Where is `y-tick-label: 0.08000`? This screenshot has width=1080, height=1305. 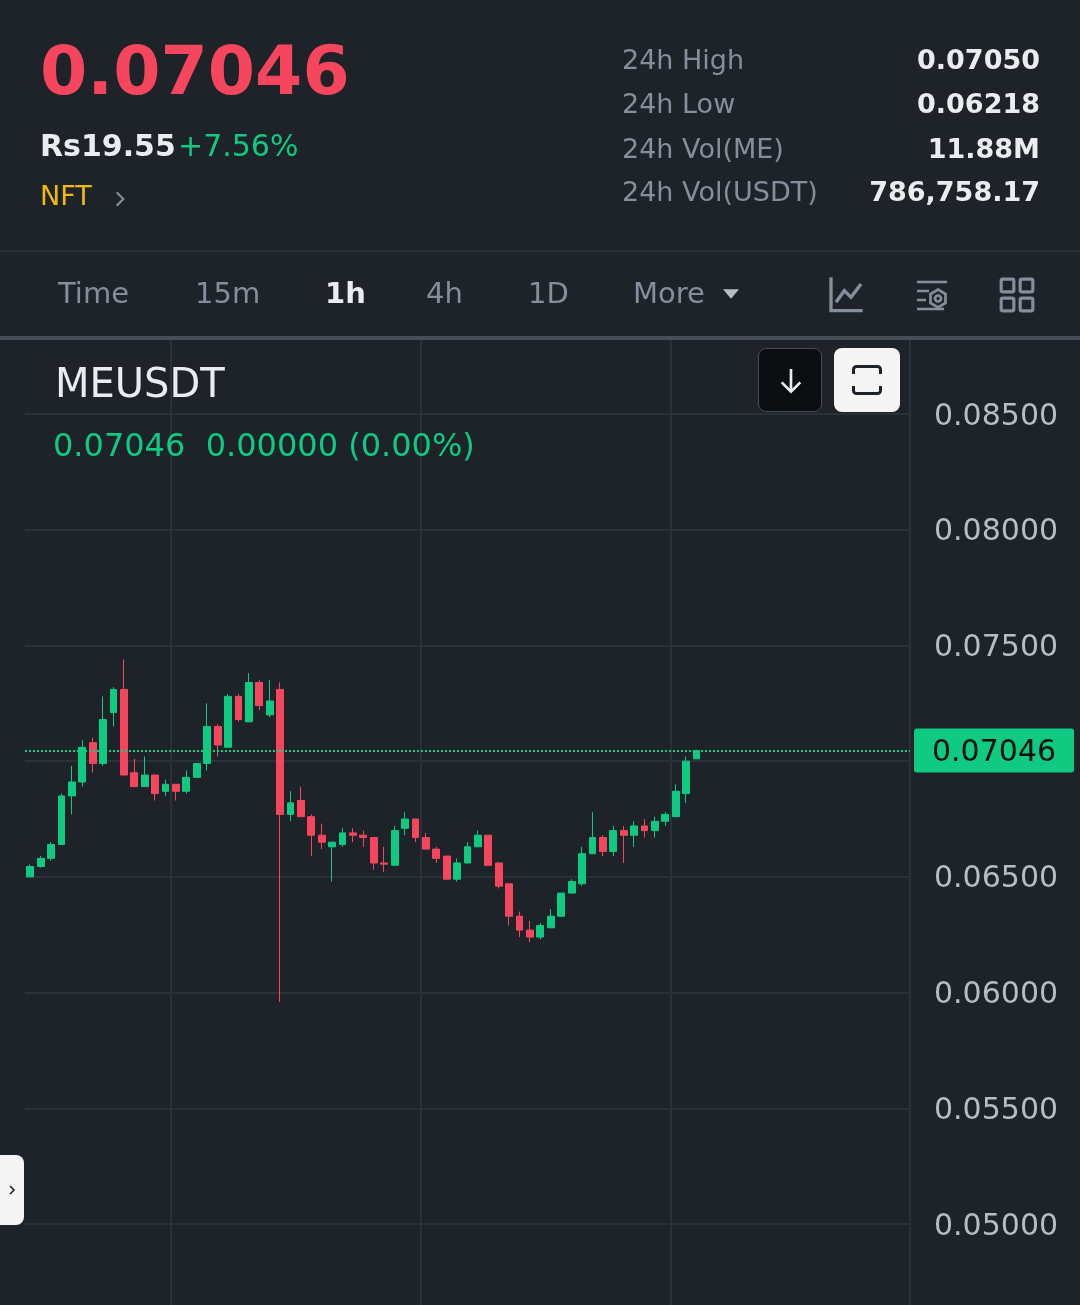
y-tick-label: 0.08000 is located at coordinates (996, 530).